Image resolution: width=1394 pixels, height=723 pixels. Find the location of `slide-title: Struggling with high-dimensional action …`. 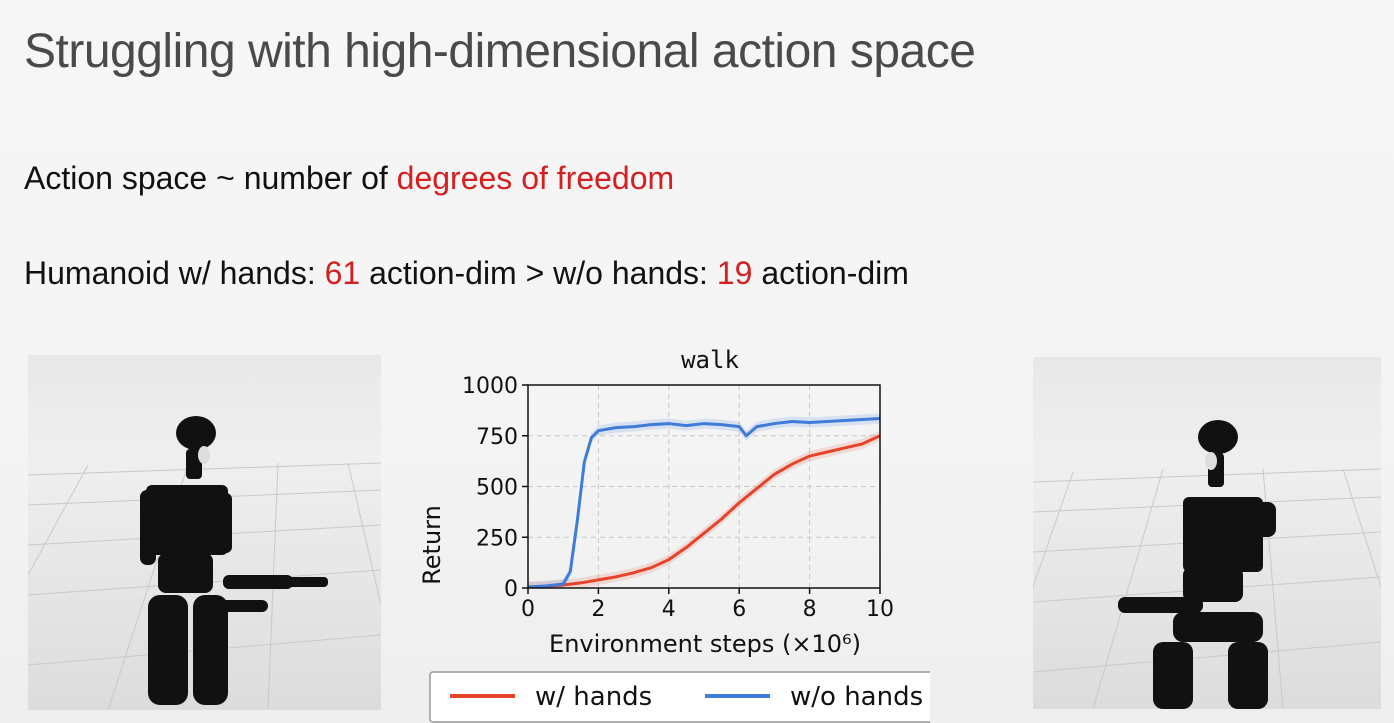

slide-title: Struggling with high-dimensional action … is located at coordinates (500, 51).